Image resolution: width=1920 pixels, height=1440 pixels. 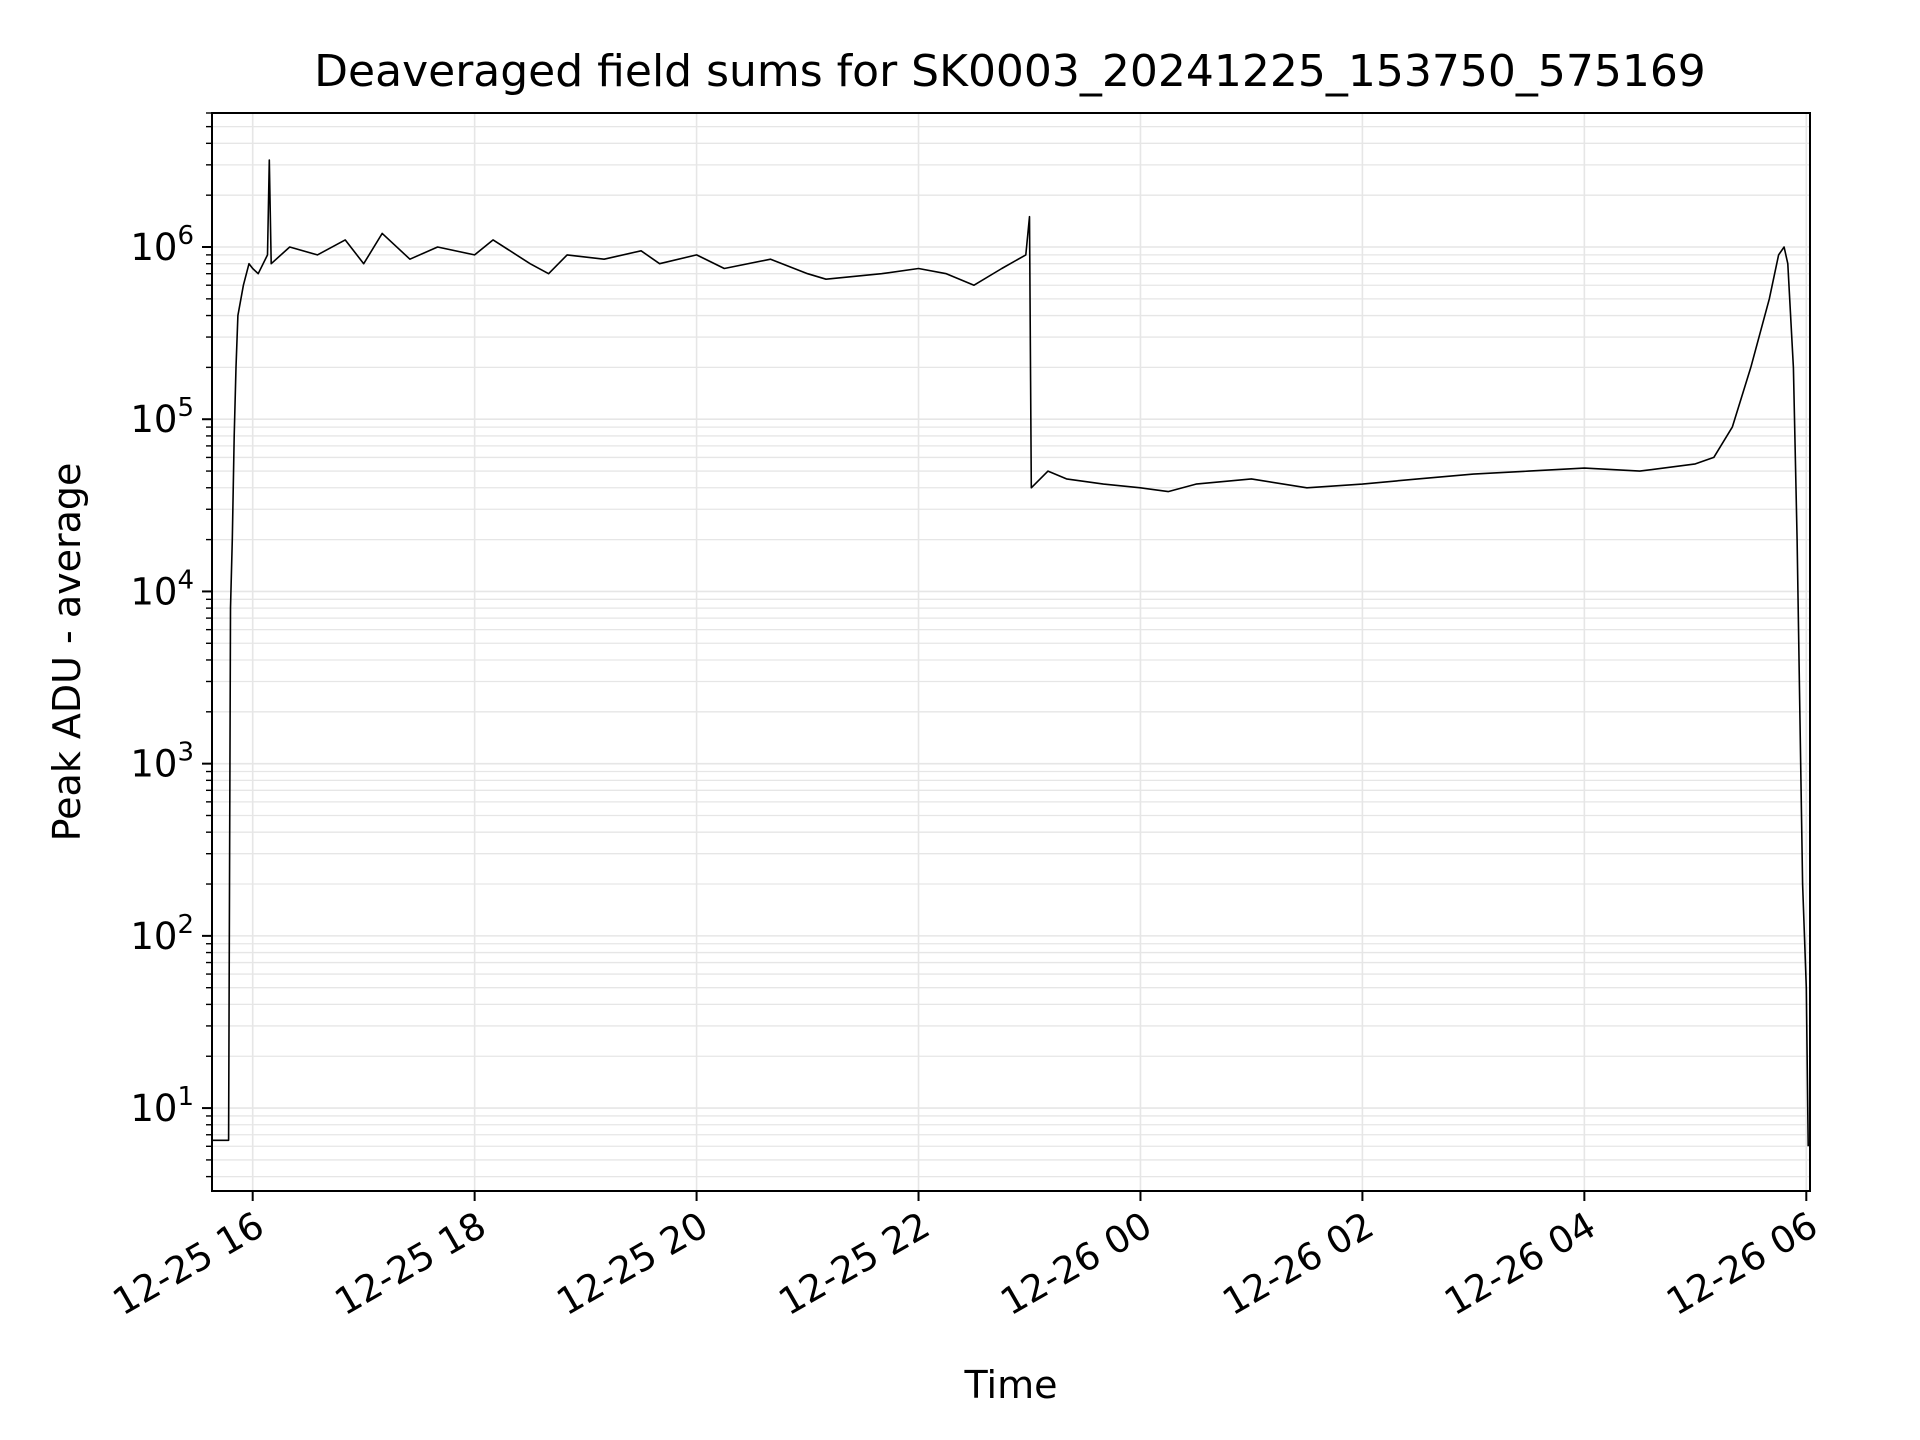 What do you see at coordinates (67, 652) in the screenshot?
I see `y-axis-label: Peak ADU - average` at bounding box center [67, 652].